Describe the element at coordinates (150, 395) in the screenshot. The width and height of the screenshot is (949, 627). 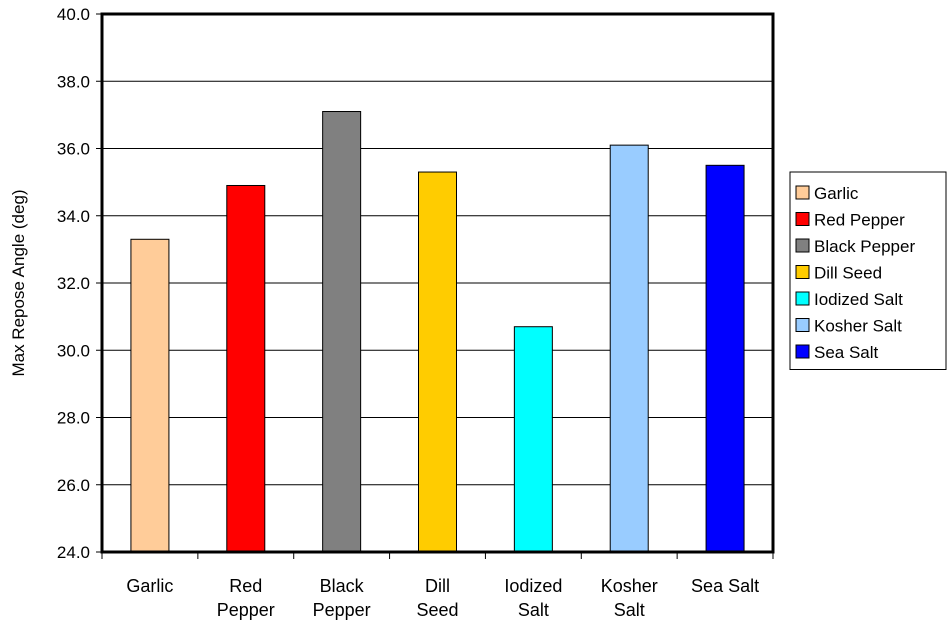
I see `bar-garlic` at that location.